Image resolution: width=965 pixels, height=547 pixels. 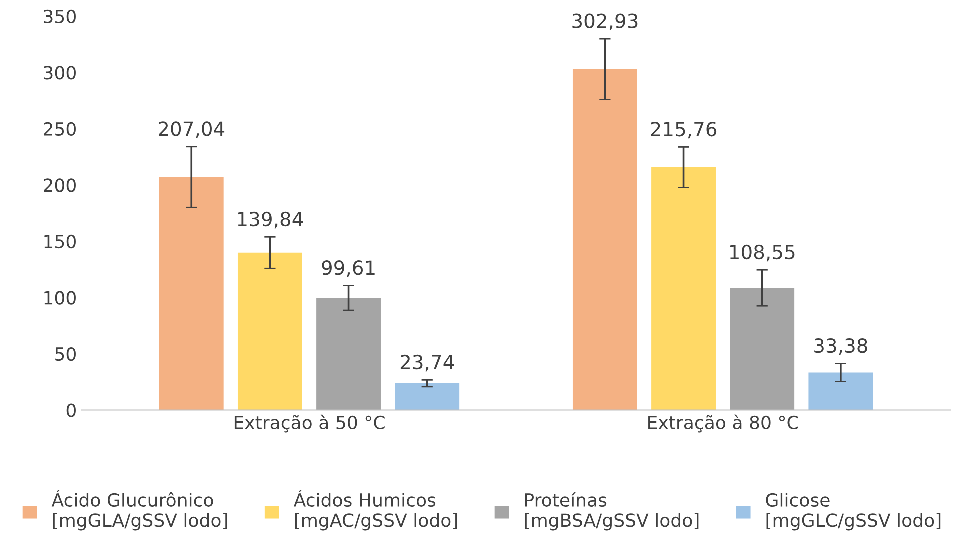 What do you see at coordinates (376, 510) in the screenshot?
I see `legend-label: Ácidos Humicos [mgAC/gSSV lodo]` at bounding box center [376, 510].